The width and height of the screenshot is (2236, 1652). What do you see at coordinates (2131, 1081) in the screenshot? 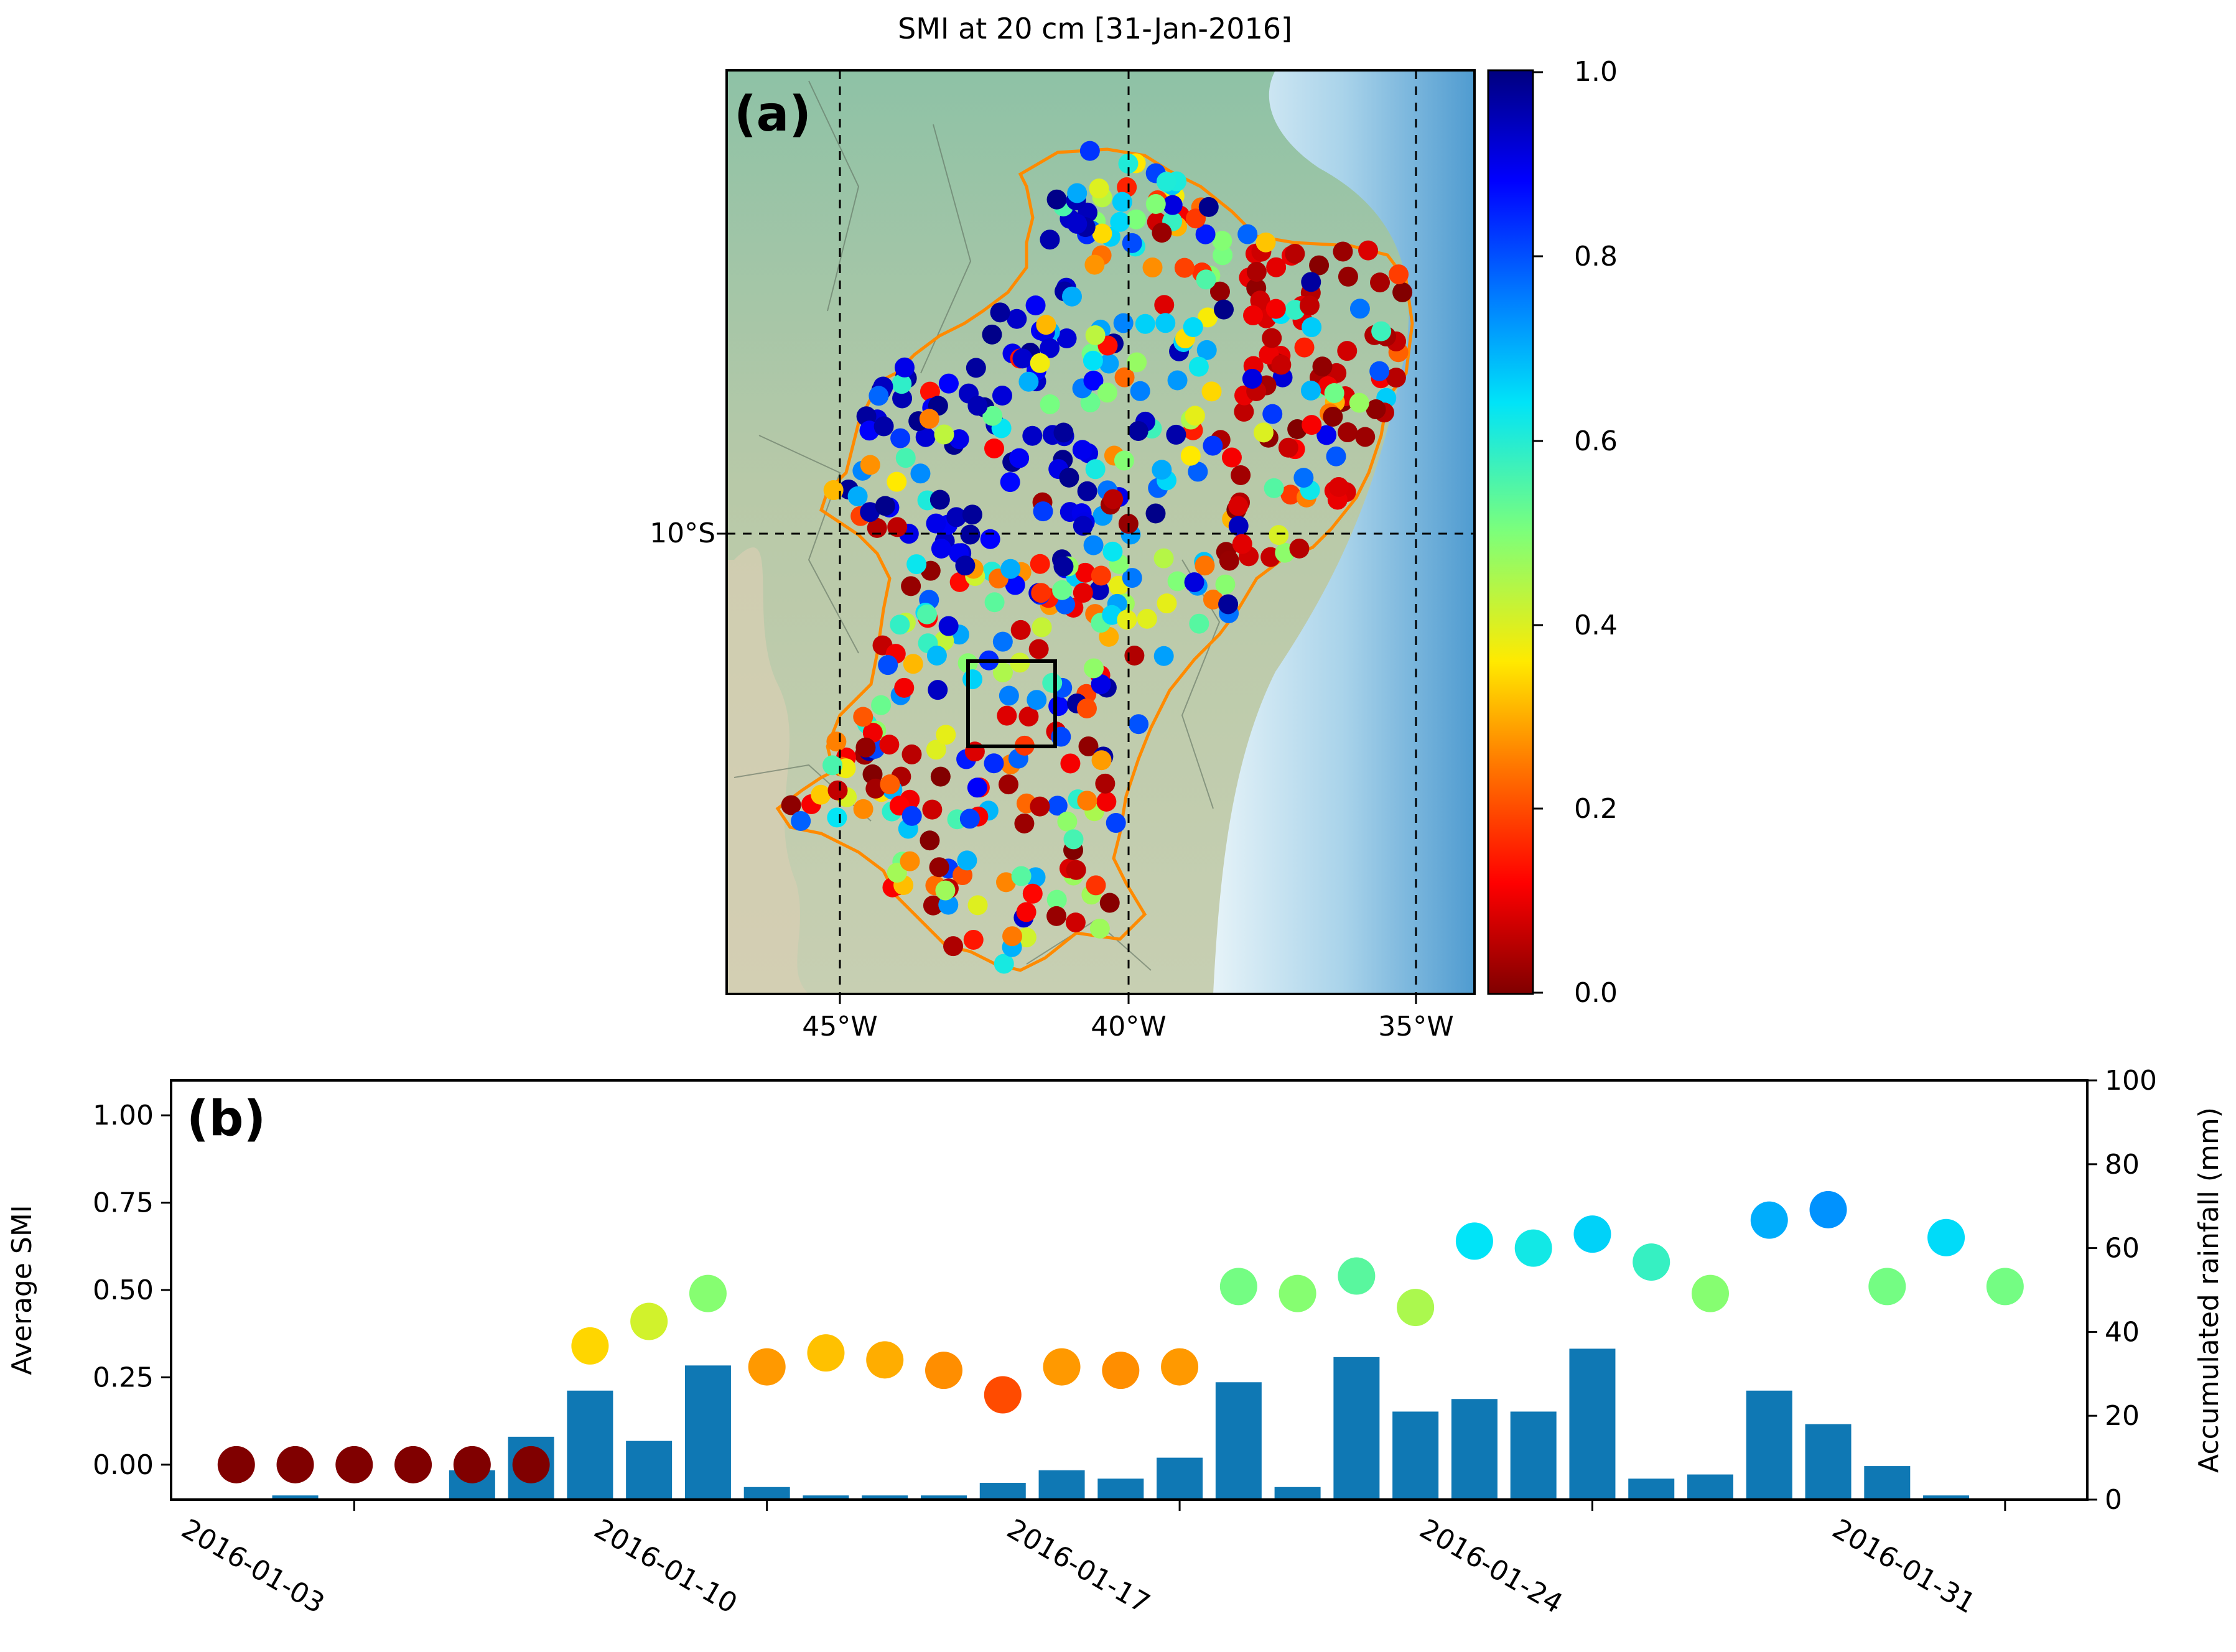
I see `right-tick-label: 100` at bounding box center [2131, 1081].